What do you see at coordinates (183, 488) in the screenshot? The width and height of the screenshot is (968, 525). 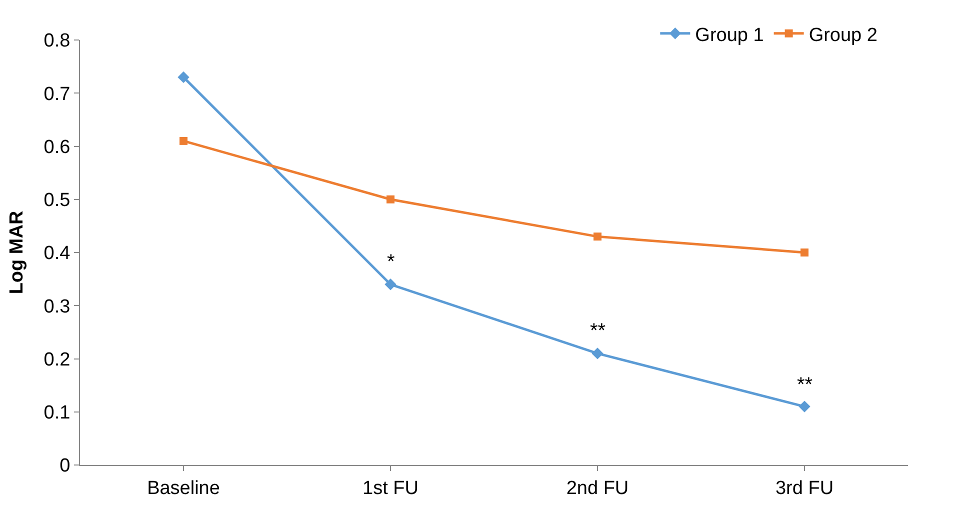 I see `x-tick-label: Baseline` at bounding box center [183, 488].